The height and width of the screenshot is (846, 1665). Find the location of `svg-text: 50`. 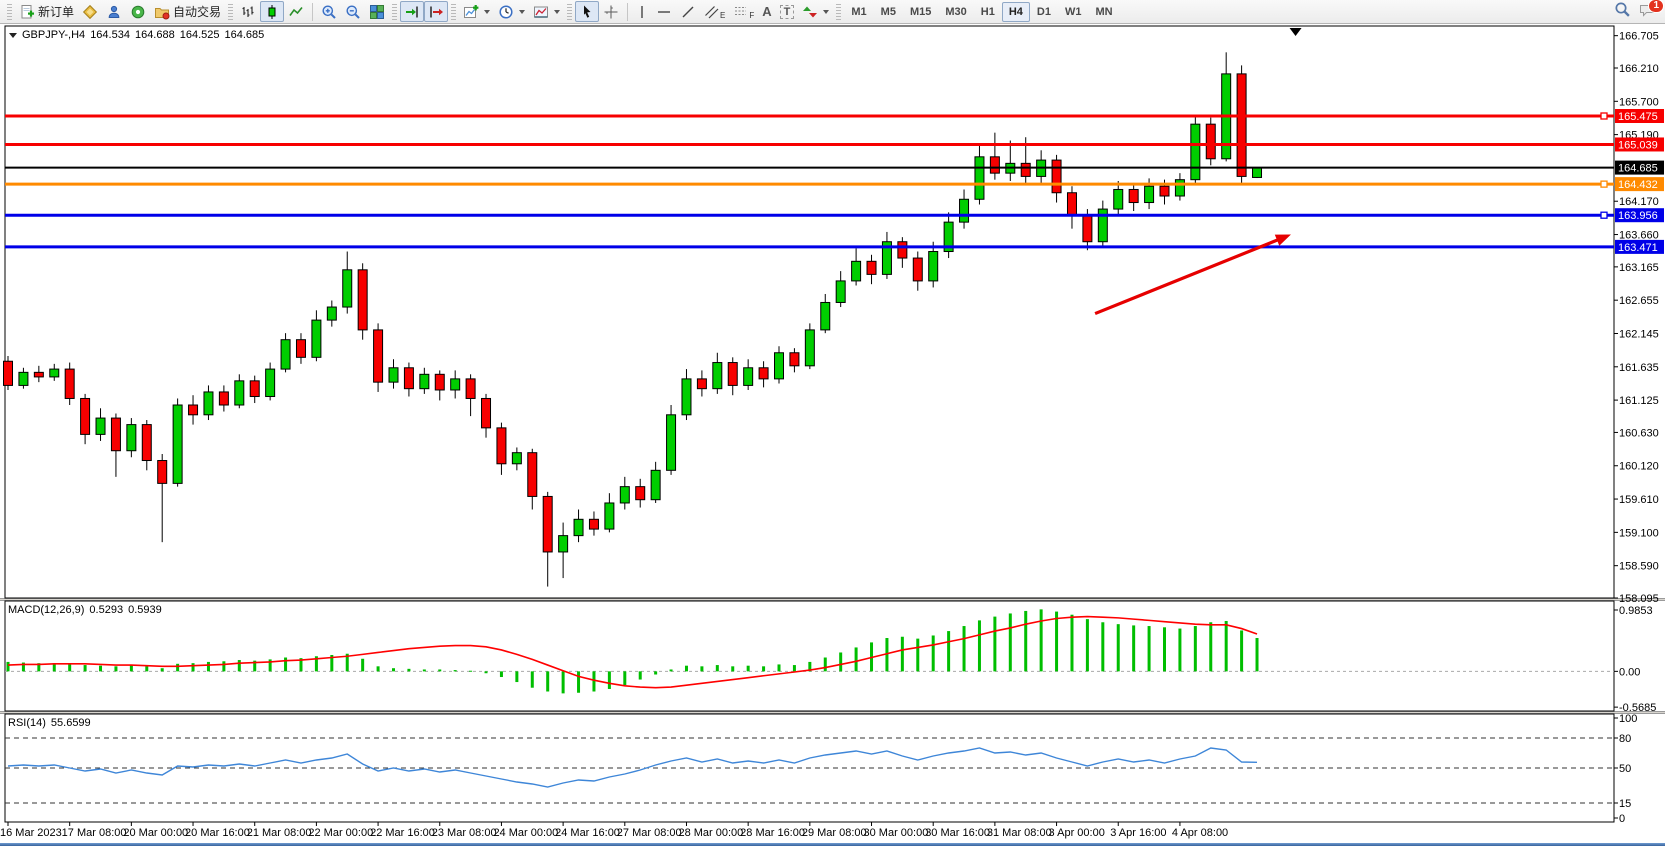

svg-text: 50 is located at coordinates (1625, 769).